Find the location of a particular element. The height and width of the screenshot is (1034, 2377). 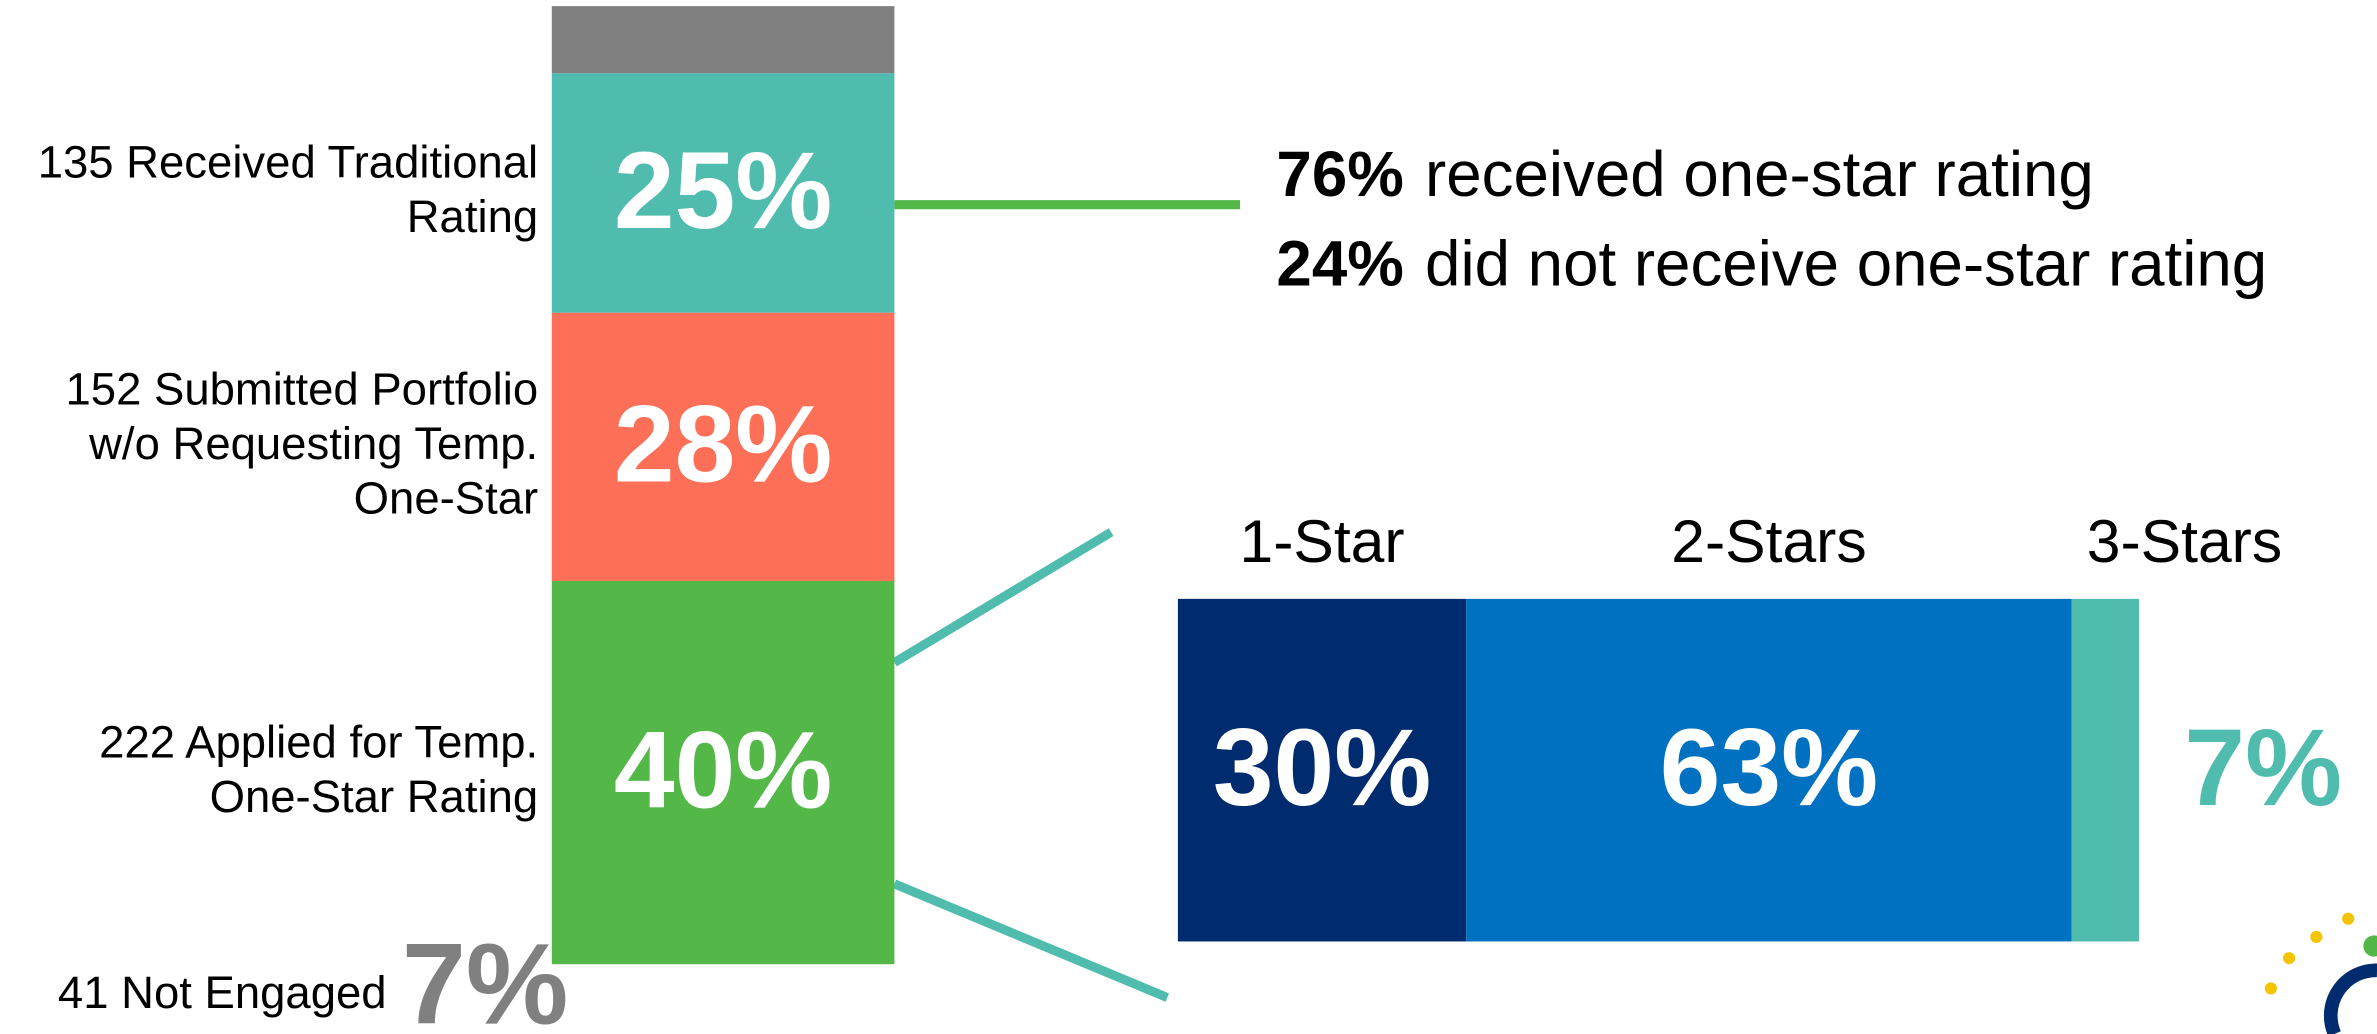

value-label: 63% is located at coordinates (1769, 768).